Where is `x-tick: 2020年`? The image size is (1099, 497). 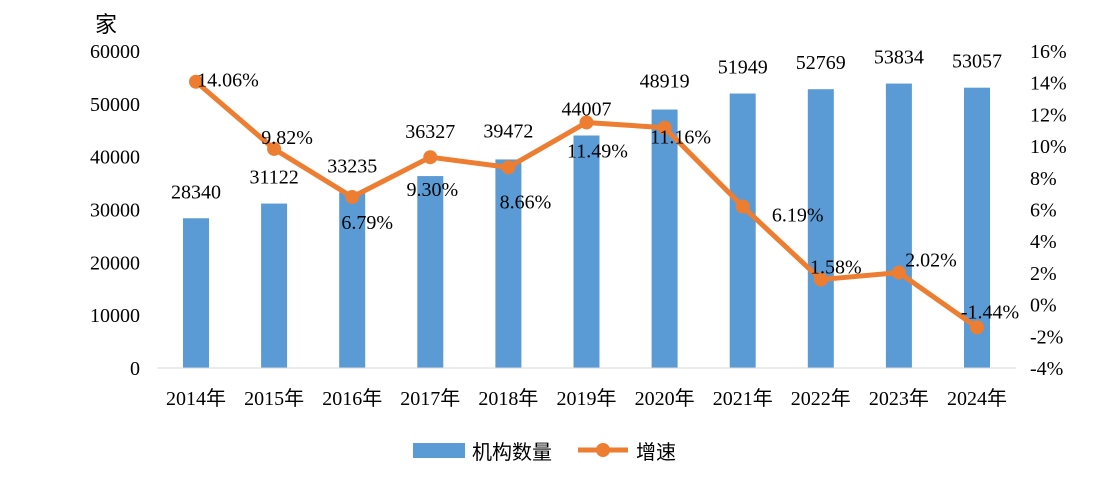 x-tick: 2020年 is located at coordinates (665, 398).